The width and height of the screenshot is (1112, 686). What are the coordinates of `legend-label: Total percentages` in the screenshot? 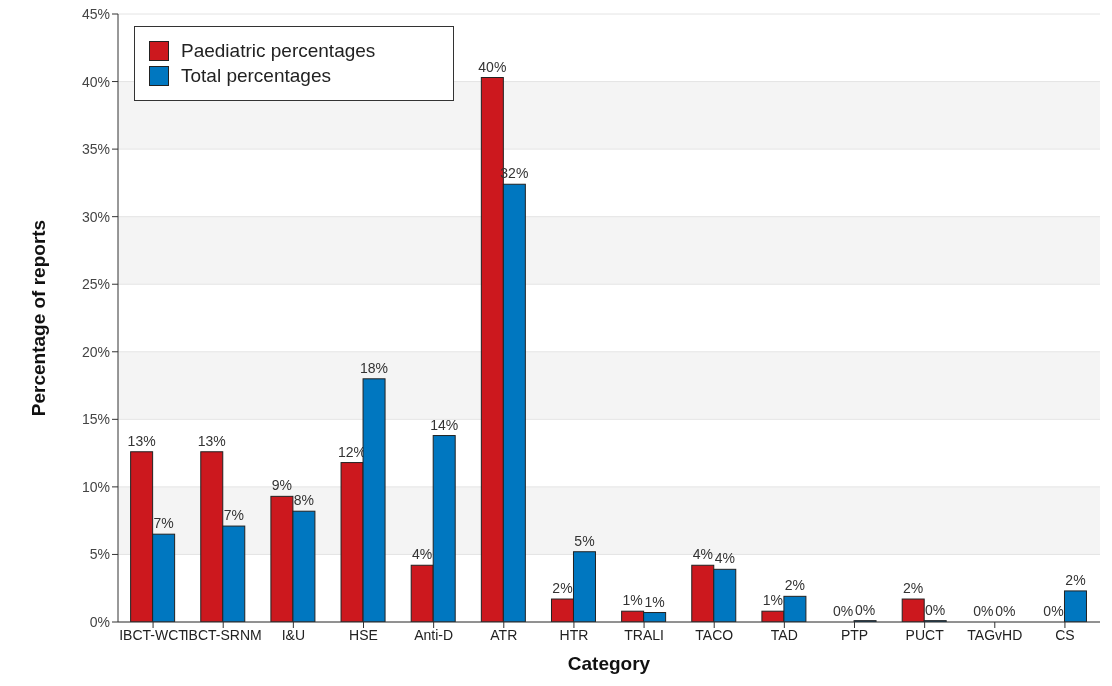 It's located at (256, 76).